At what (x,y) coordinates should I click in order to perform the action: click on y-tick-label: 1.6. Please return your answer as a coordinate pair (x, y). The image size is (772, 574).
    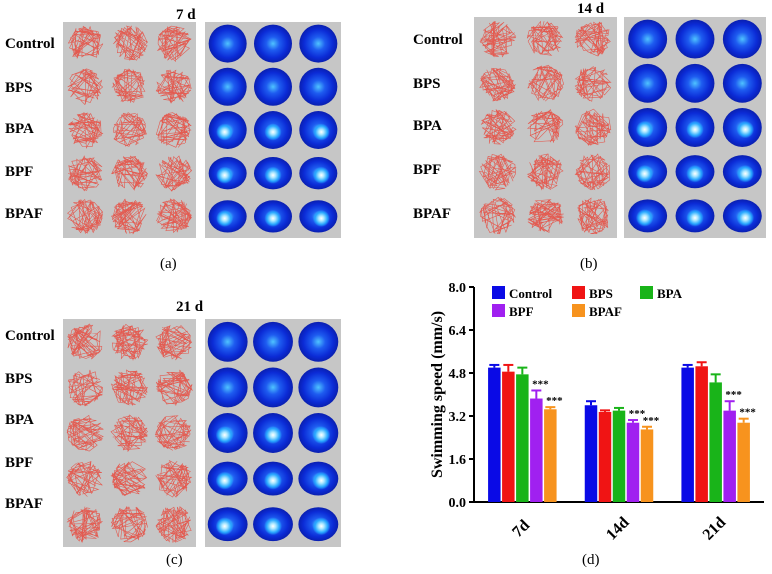
    Looking at the image, I should click on (458, 460).